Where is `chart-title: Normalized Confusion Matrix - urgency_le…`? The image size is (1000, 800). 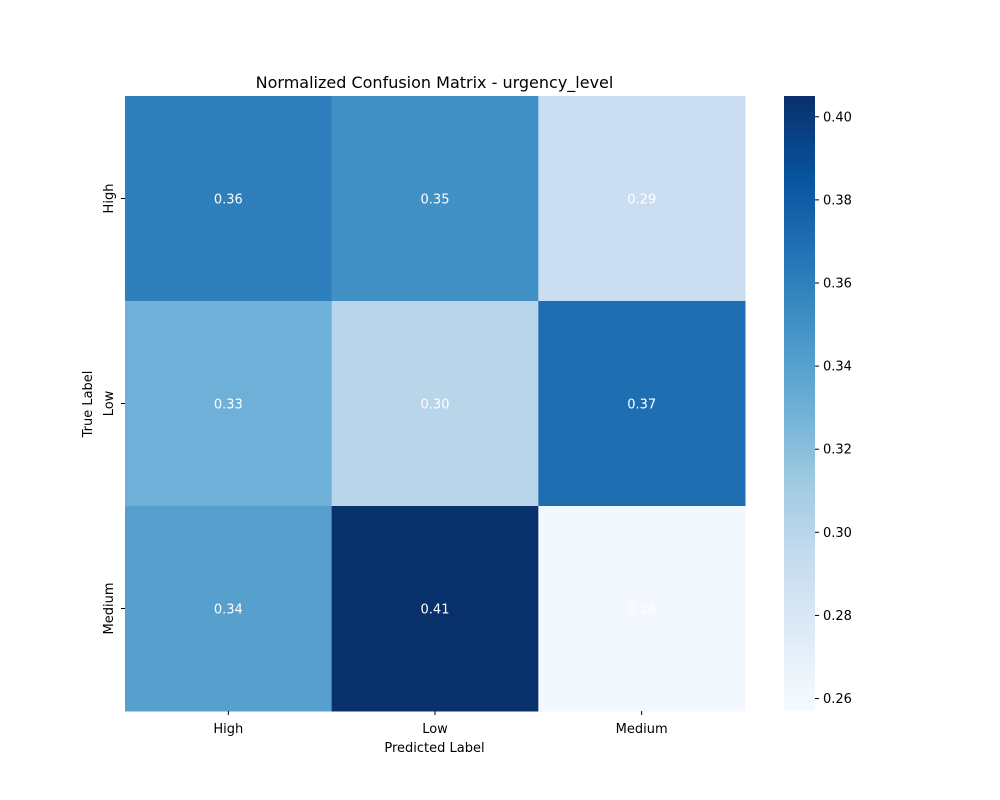
chart-title: Normalized Confusion Matrix - urgency_le… is located at coordinates (435, 83).